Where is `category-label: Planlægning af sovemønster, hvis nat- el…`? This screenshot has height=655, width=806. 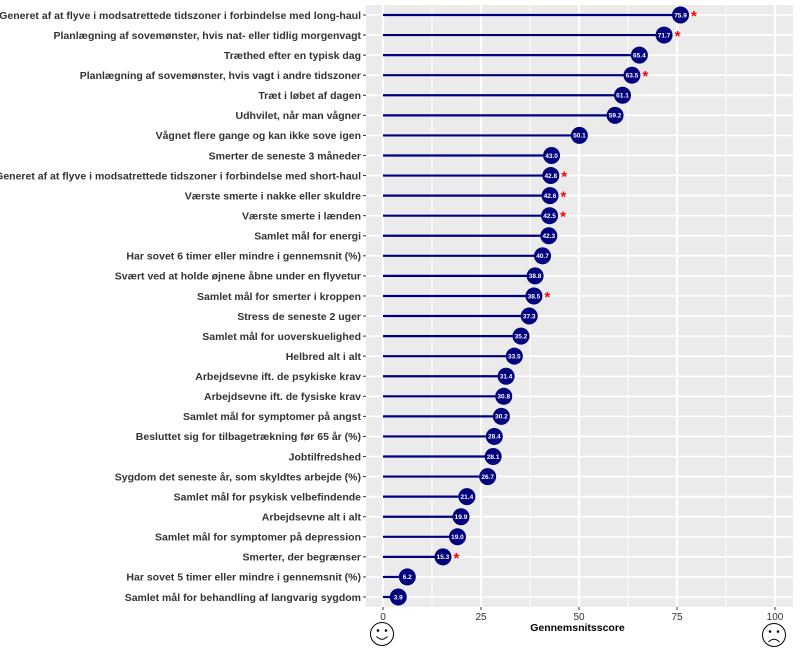 category-label: Planlægning af sovemønster, hvis nat- el… is located at coordinates (208, 36).